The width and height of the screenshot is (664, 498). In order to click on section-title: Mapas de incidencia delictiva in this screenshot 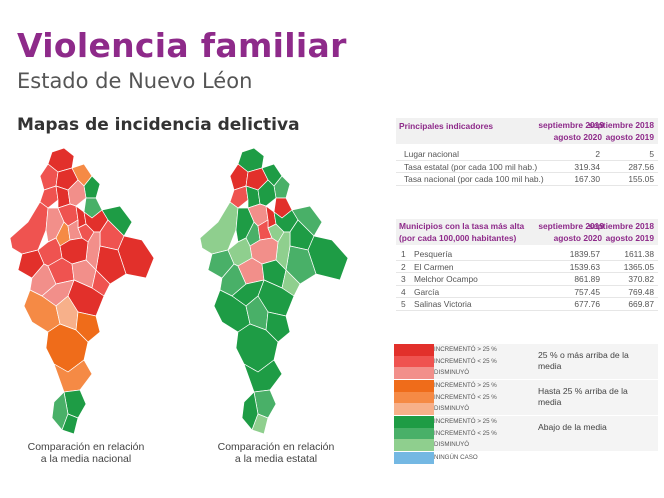, I will do `click(158, 125)`.